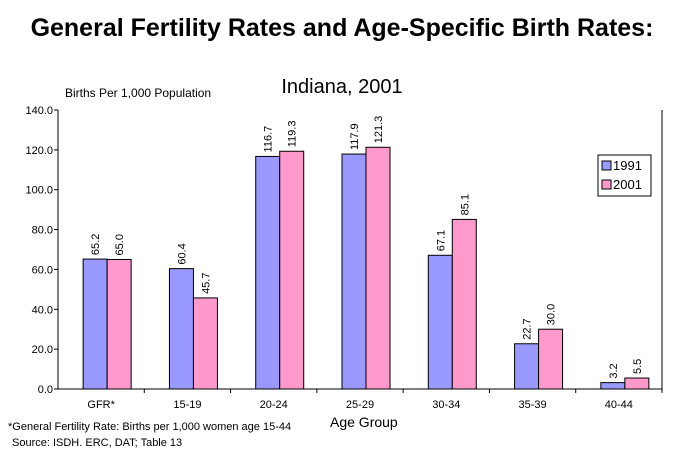  I want to click on data-label: 85.1, so click(465, 204).